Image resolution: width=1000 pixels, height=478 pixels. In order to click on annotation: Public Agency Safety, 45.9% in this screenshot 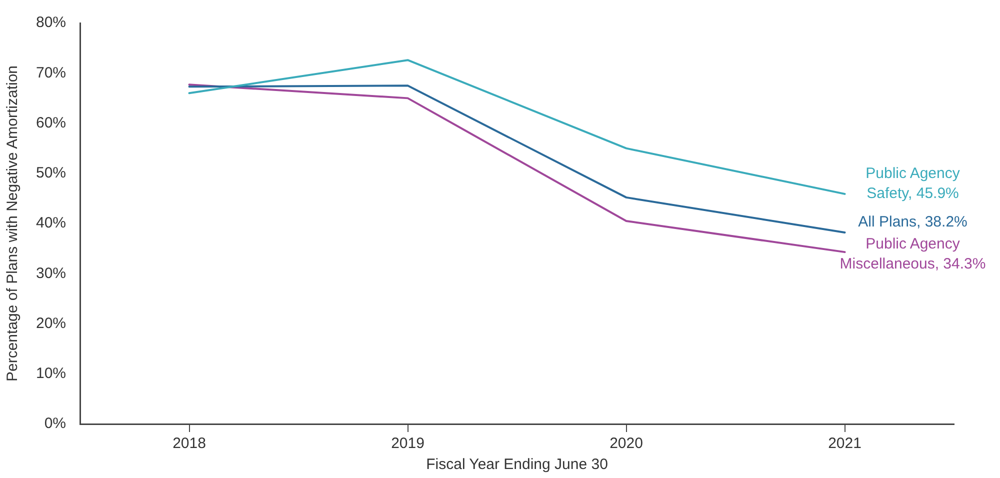, I will do `click(913, 183)`.